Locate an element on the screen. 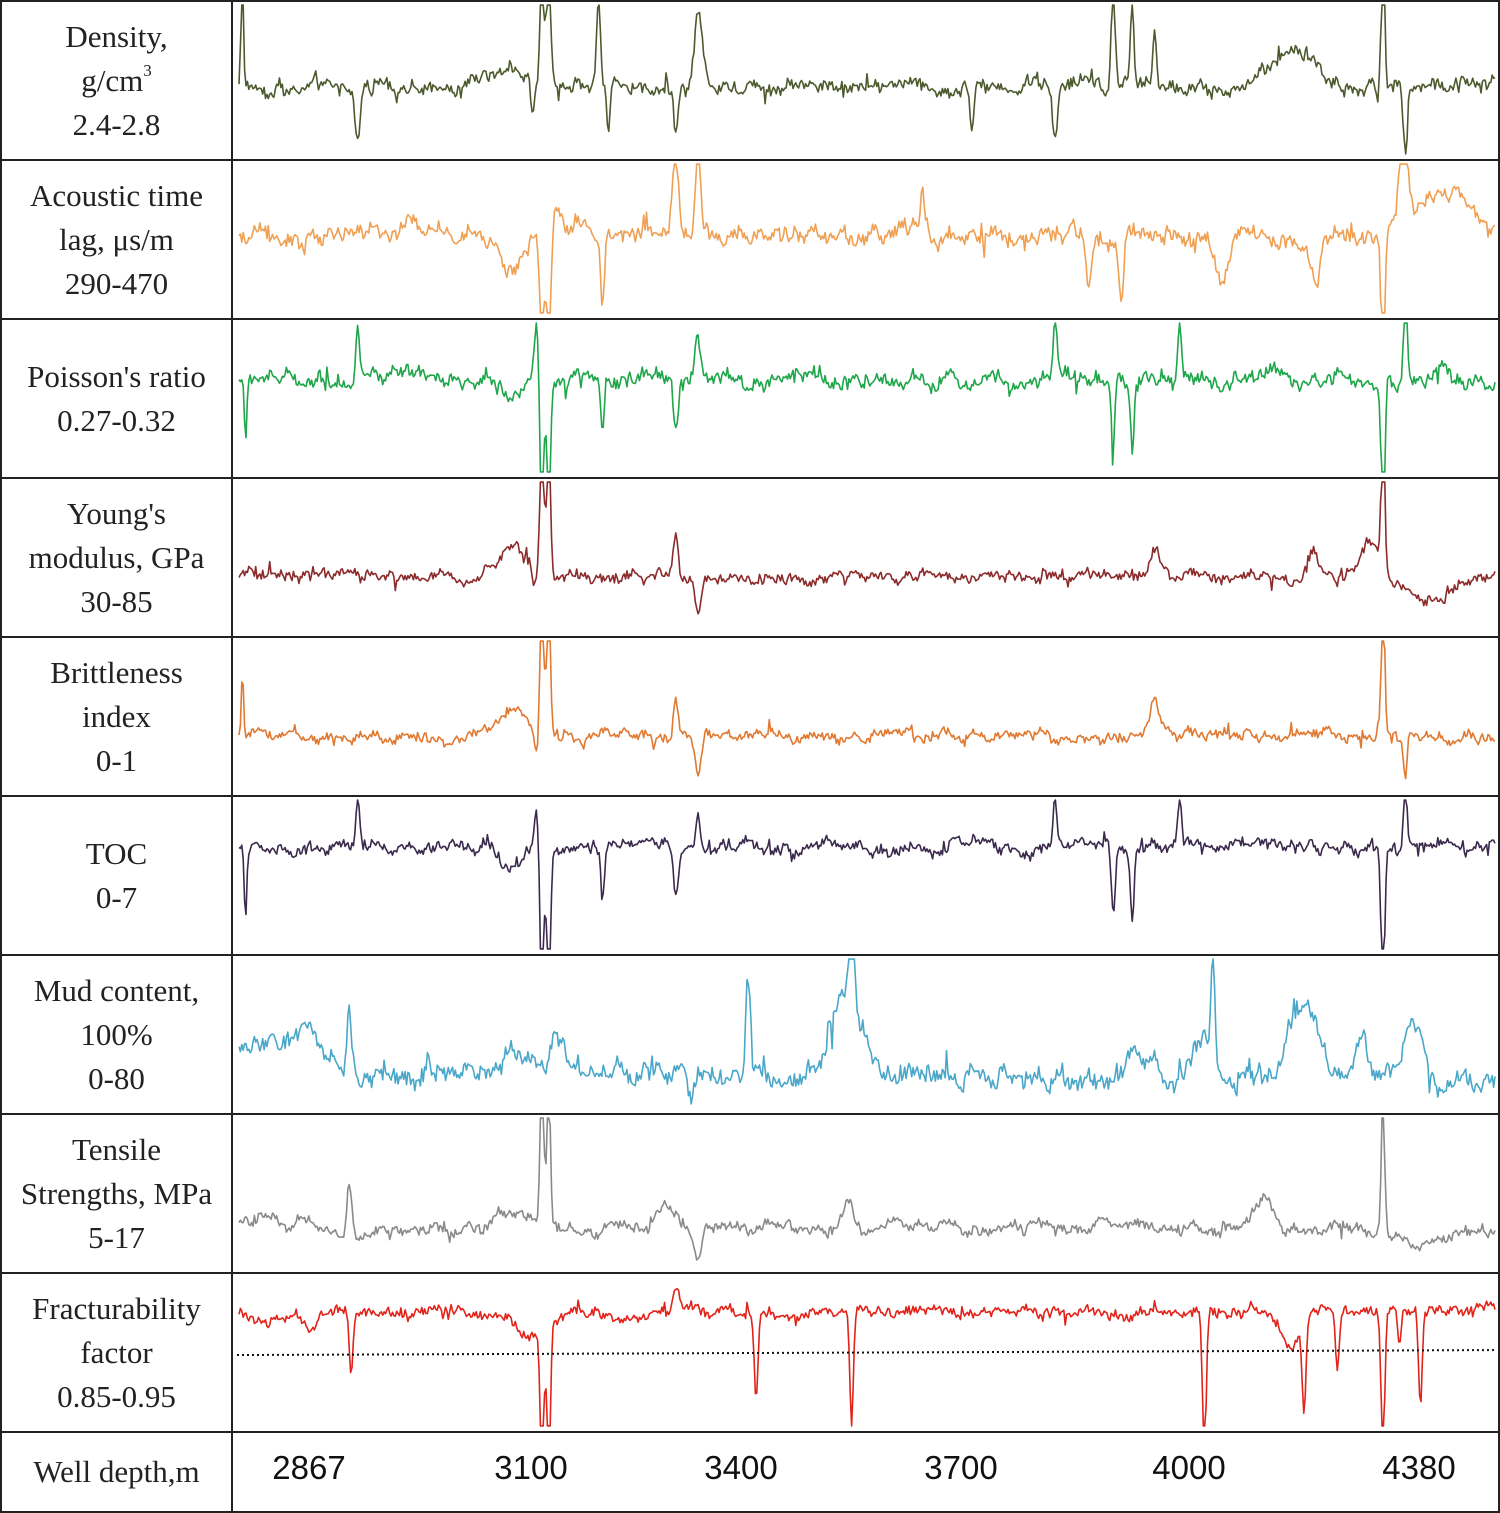  depth-axis-row: Well depth,m 2867 3100 3400 3700 4000 4380 is located at coordinates (750, 1472).